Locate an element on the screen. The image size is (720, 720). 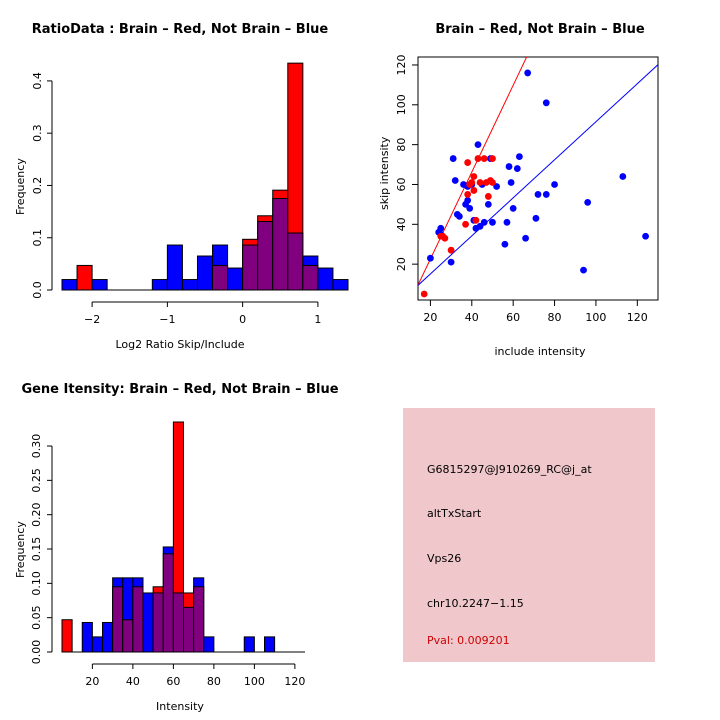
y-axis-tick-label: 0.00 is located at coordinates (36, 652).